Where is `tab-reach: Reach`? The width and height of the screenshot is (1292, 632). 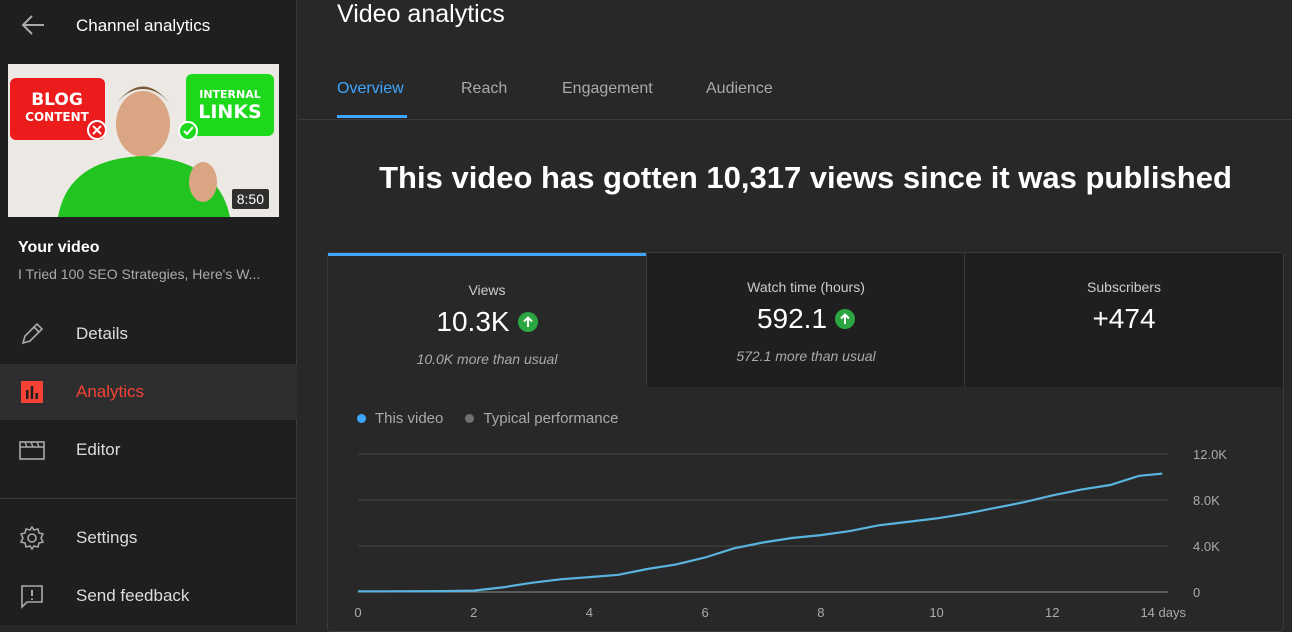 tab-reach: Reach is located at coordinates (484, 88).